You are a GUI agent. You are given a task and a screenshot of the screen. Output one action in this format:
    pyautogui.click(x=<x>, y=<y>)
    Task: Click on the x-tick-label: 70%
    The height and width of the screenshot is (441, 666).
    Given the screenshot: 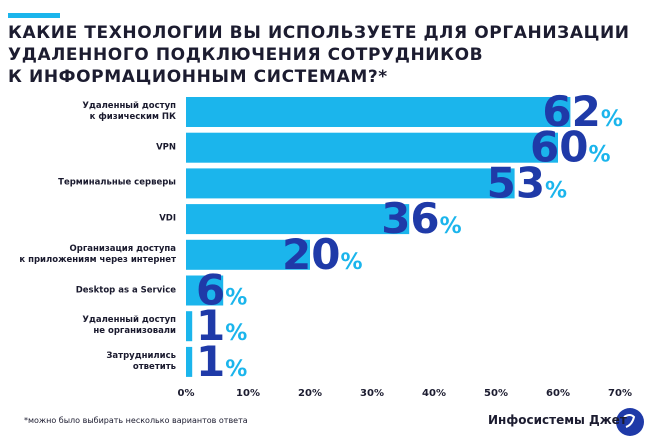 What is the action you would take?
    pyautogui.click(x=620, y=393)
    